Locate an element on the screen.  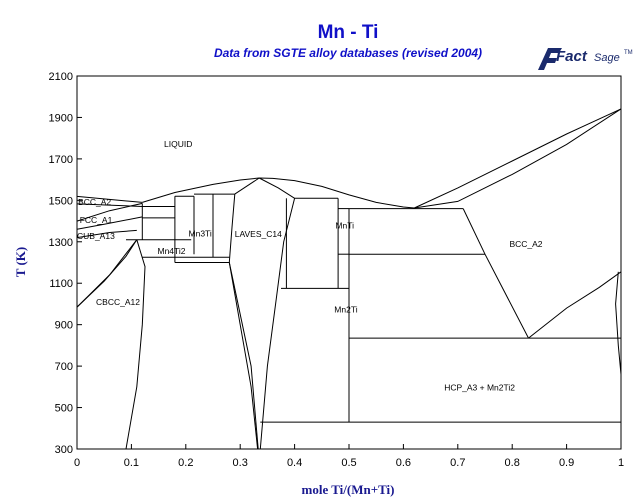
x-tick-label: 0.3 is located at coordinates (240, 463).